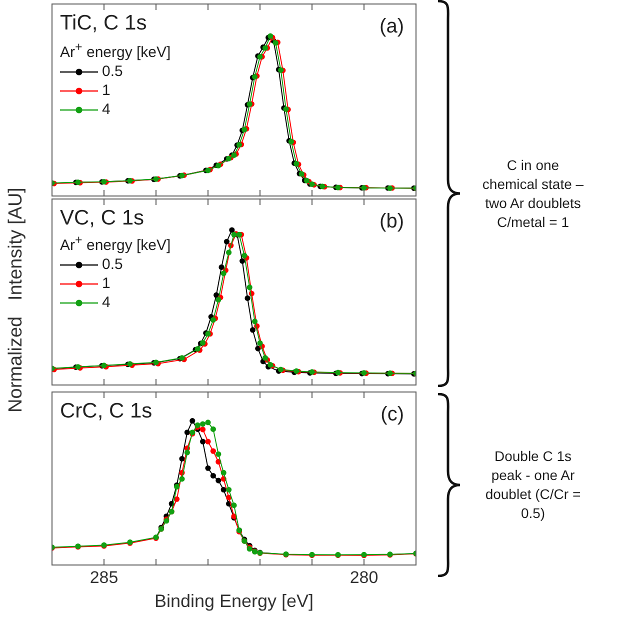 The width and height of the screenshot is (620, 617). I want to click on chart-title: VC, C 1s, so click(102, 218).